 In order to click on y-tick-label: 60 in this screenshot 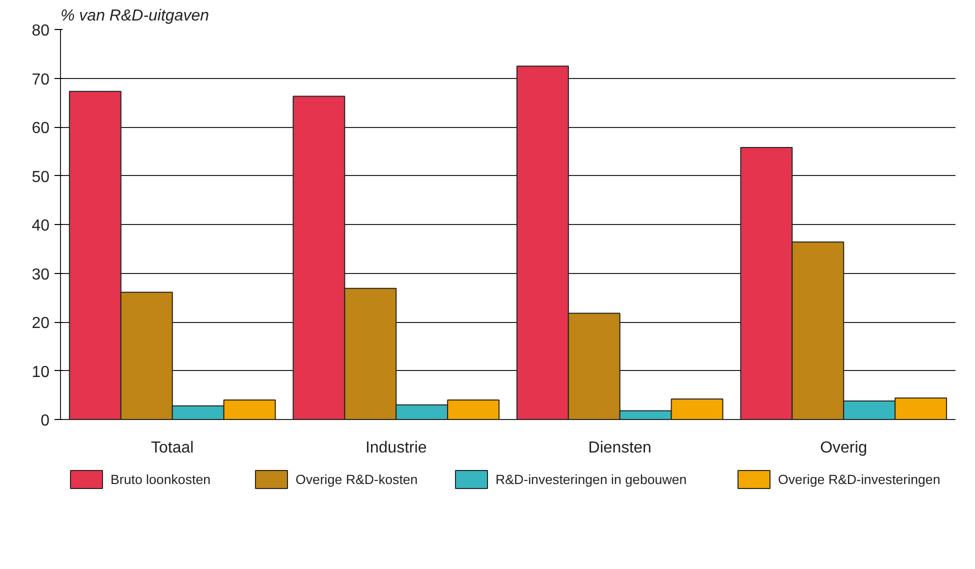, I will do `click(41, 128)`.